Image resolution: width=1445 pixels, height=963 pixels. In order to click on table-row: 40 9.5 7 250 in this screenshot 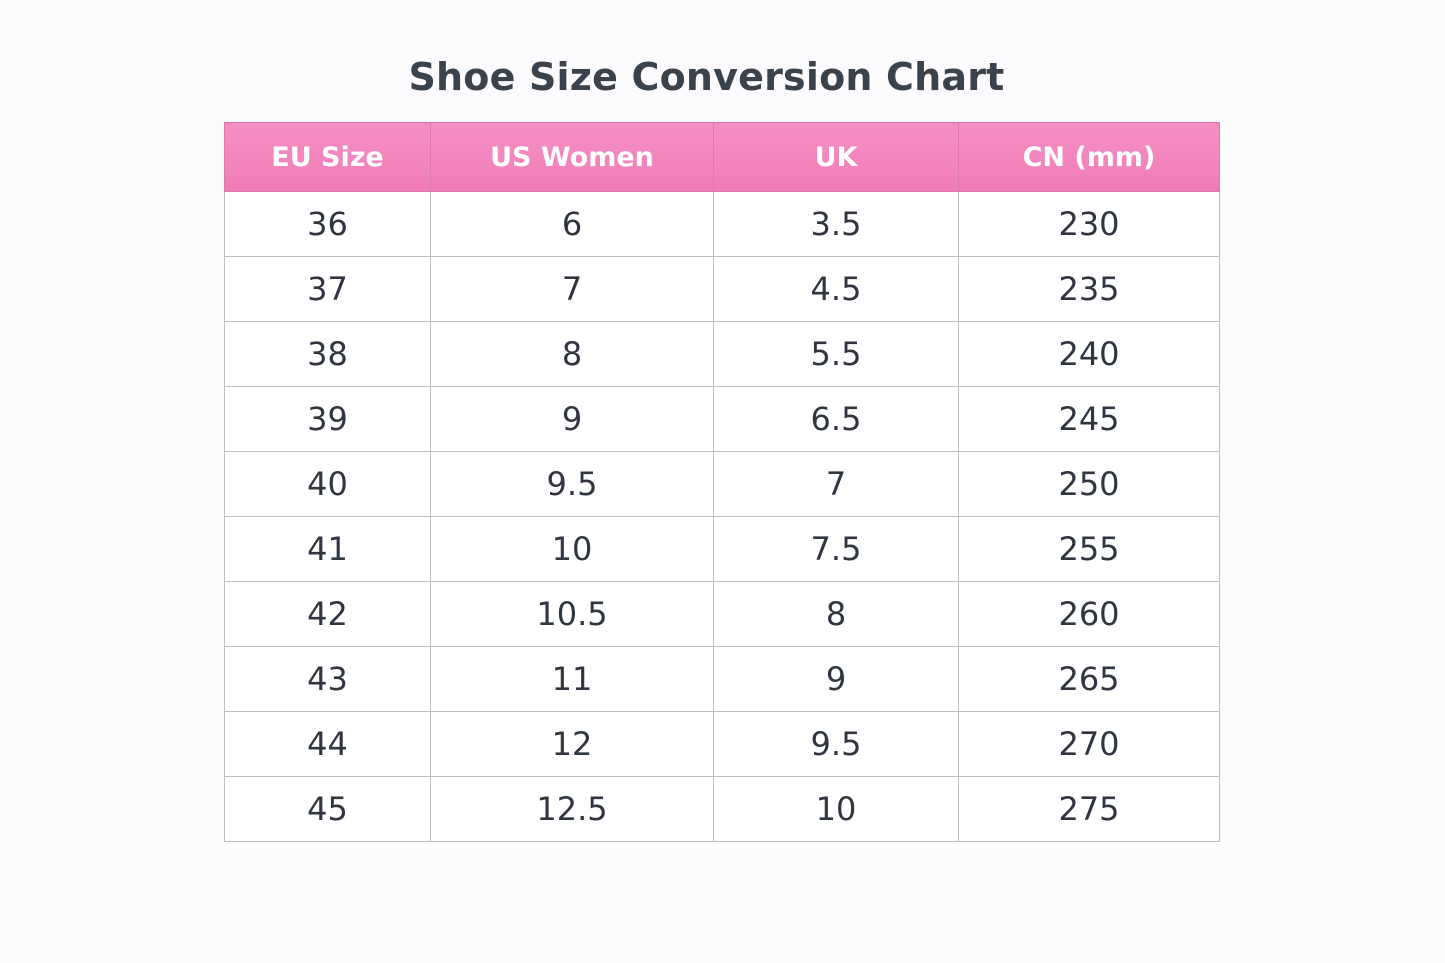, I will do `click(722, 484)`.